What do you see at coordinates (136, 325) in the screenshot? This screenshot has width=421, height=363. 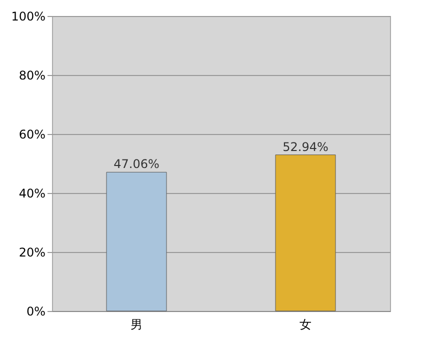 I see `x-tick-label: 男` at bounding box center [136, 325].